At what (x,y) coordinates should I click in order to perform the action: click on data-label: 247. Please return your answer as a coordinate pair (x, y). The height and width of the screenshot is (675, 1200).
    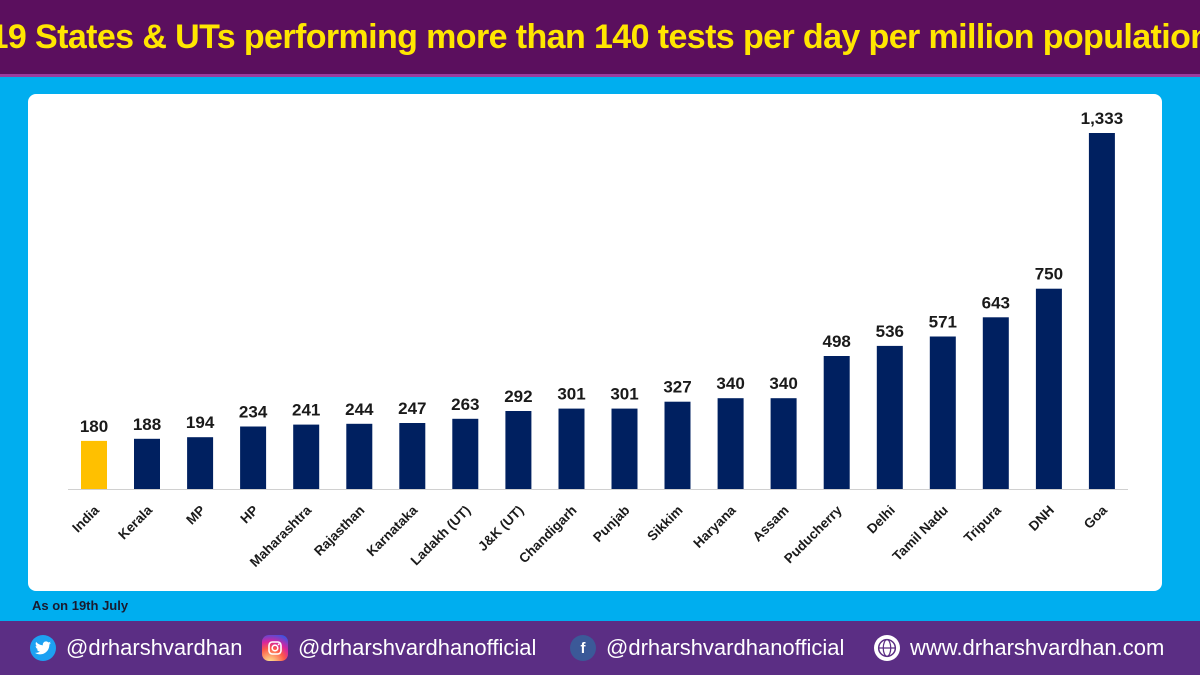
    Looking at the image, I should click on (412, 408).